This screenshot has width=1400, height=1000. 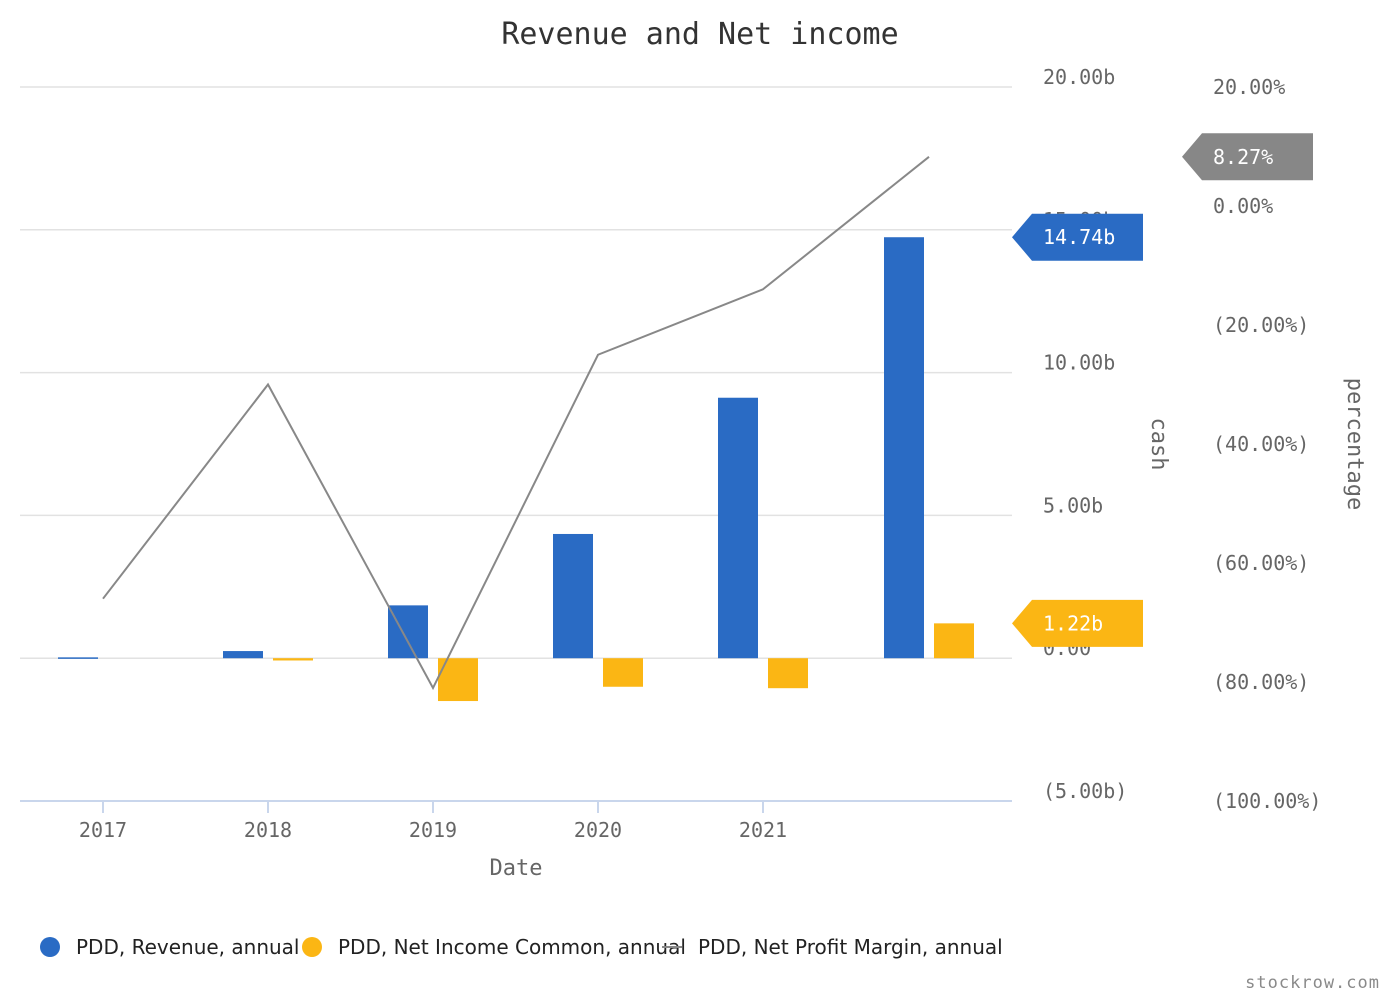 I want to click on legend-label-revenue: PDD, Revenue, annual, so click(x=188, y=947).